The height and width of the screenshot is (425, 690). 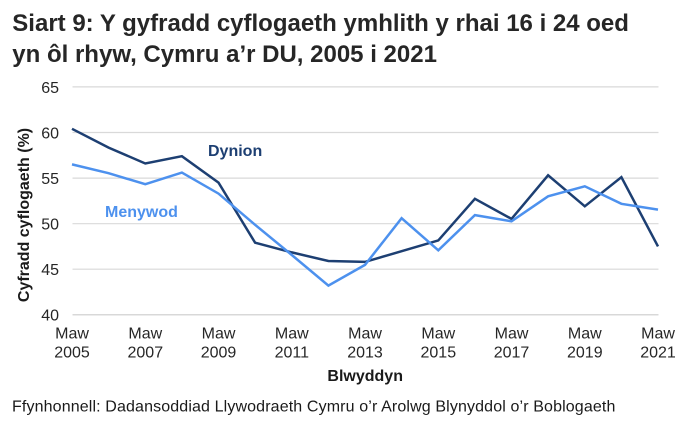 What do you see at coordinates (439, 352) in the screenshot?
I see `svg-text: 2015` at bounding box center [439, 352].